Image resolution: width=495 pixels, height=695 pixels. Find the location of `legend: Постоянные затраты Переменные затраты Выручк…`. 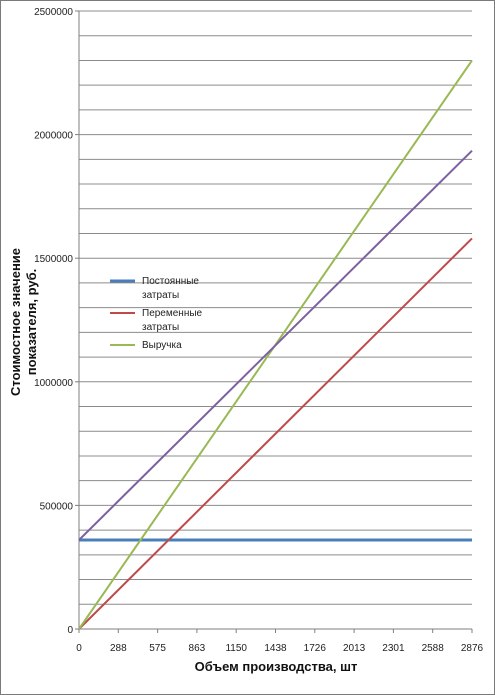

legend: Постоянные затраты Переменные затраты Выручк… is located at coordinates (156, 313).